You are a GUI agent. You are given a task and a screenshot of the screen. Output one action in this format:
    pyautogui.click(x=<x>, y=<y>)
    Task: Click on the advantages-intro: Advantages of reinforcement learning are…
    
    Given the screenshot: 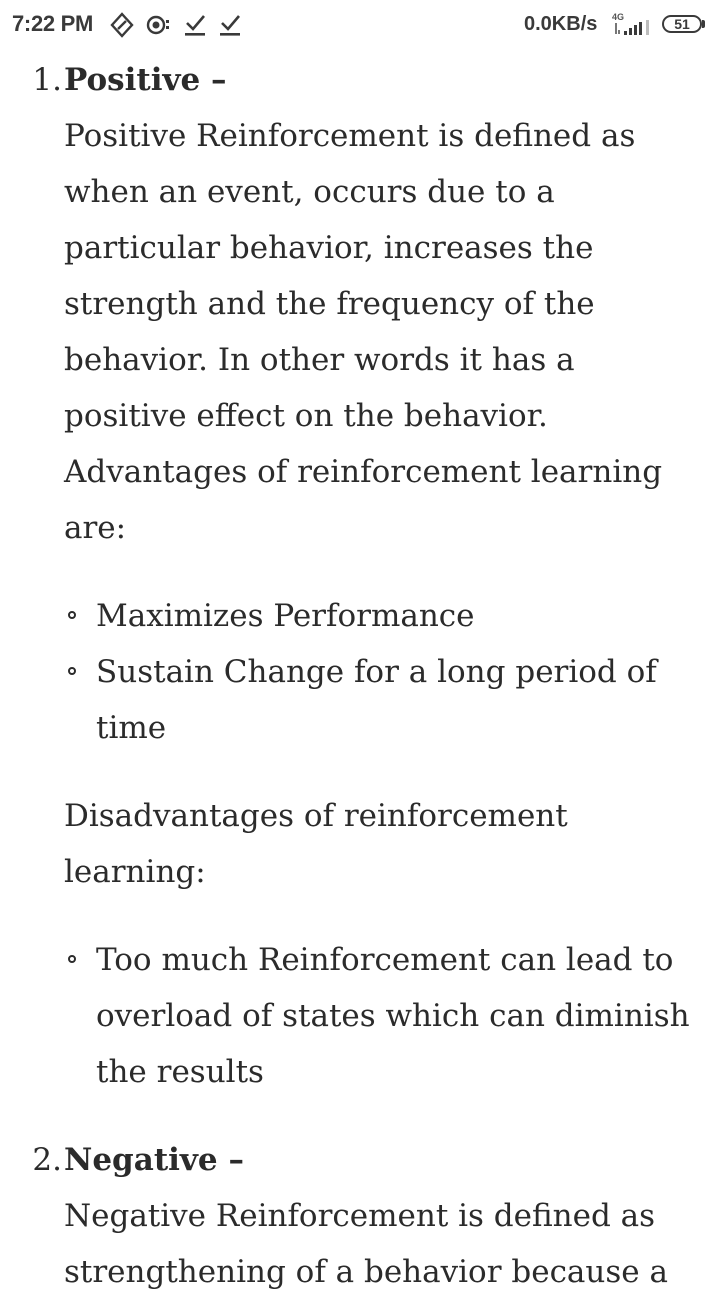 What is the action you would take?
    pyautogui.click(x=363, y=500)
    